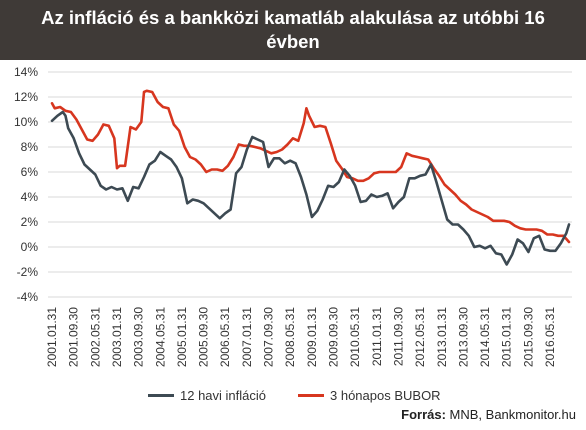 This screenshot has width=586, height=430. Describe the element at coordinates (247, 337) in the screenshot. I see `x-tick-label: 2007.01.31` at that location.